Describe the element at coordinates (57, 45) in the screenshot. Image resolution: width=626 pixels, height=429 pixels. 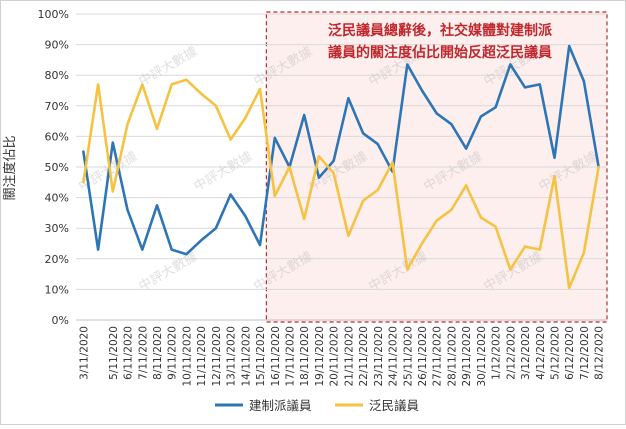
I see `y-tick-label: 90%` at that location.